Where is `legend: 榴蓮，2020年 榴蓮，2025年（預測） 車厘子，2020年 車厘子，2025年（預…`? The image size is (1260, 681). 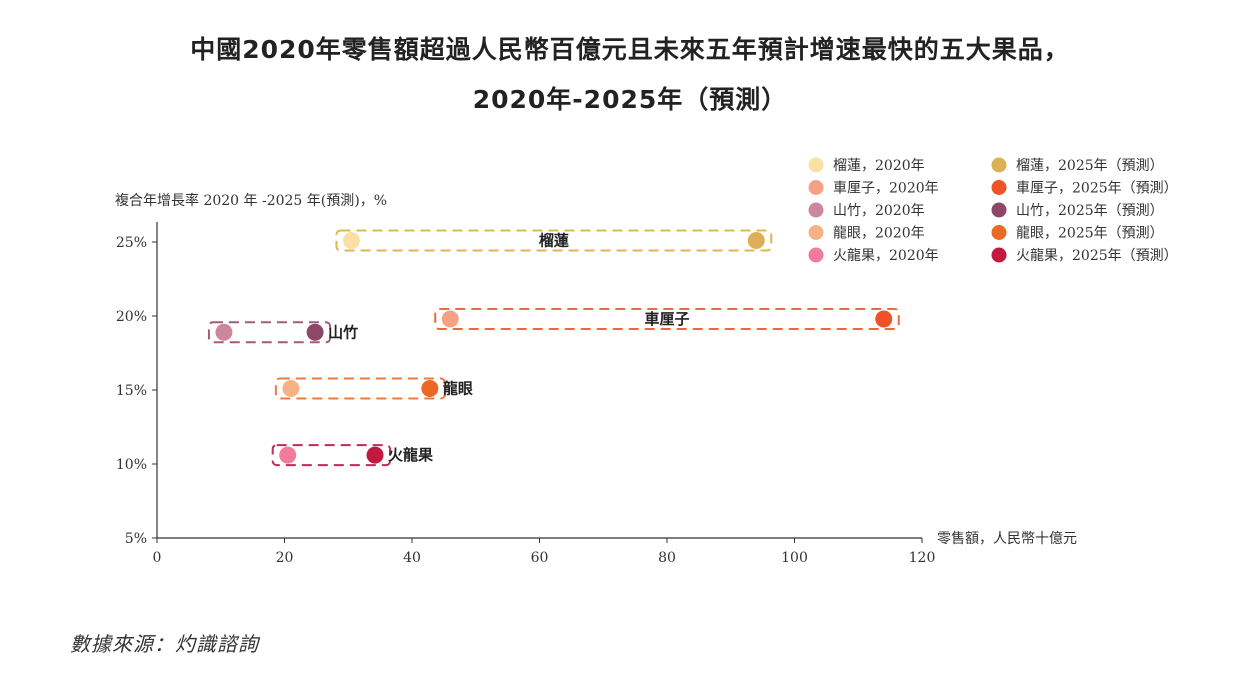 legend: 榴蓮，2020年 榴蓮，2025年（預測） 車厘子，2020年 車厘子，2025年（預… is located at coordinates (993, 210).